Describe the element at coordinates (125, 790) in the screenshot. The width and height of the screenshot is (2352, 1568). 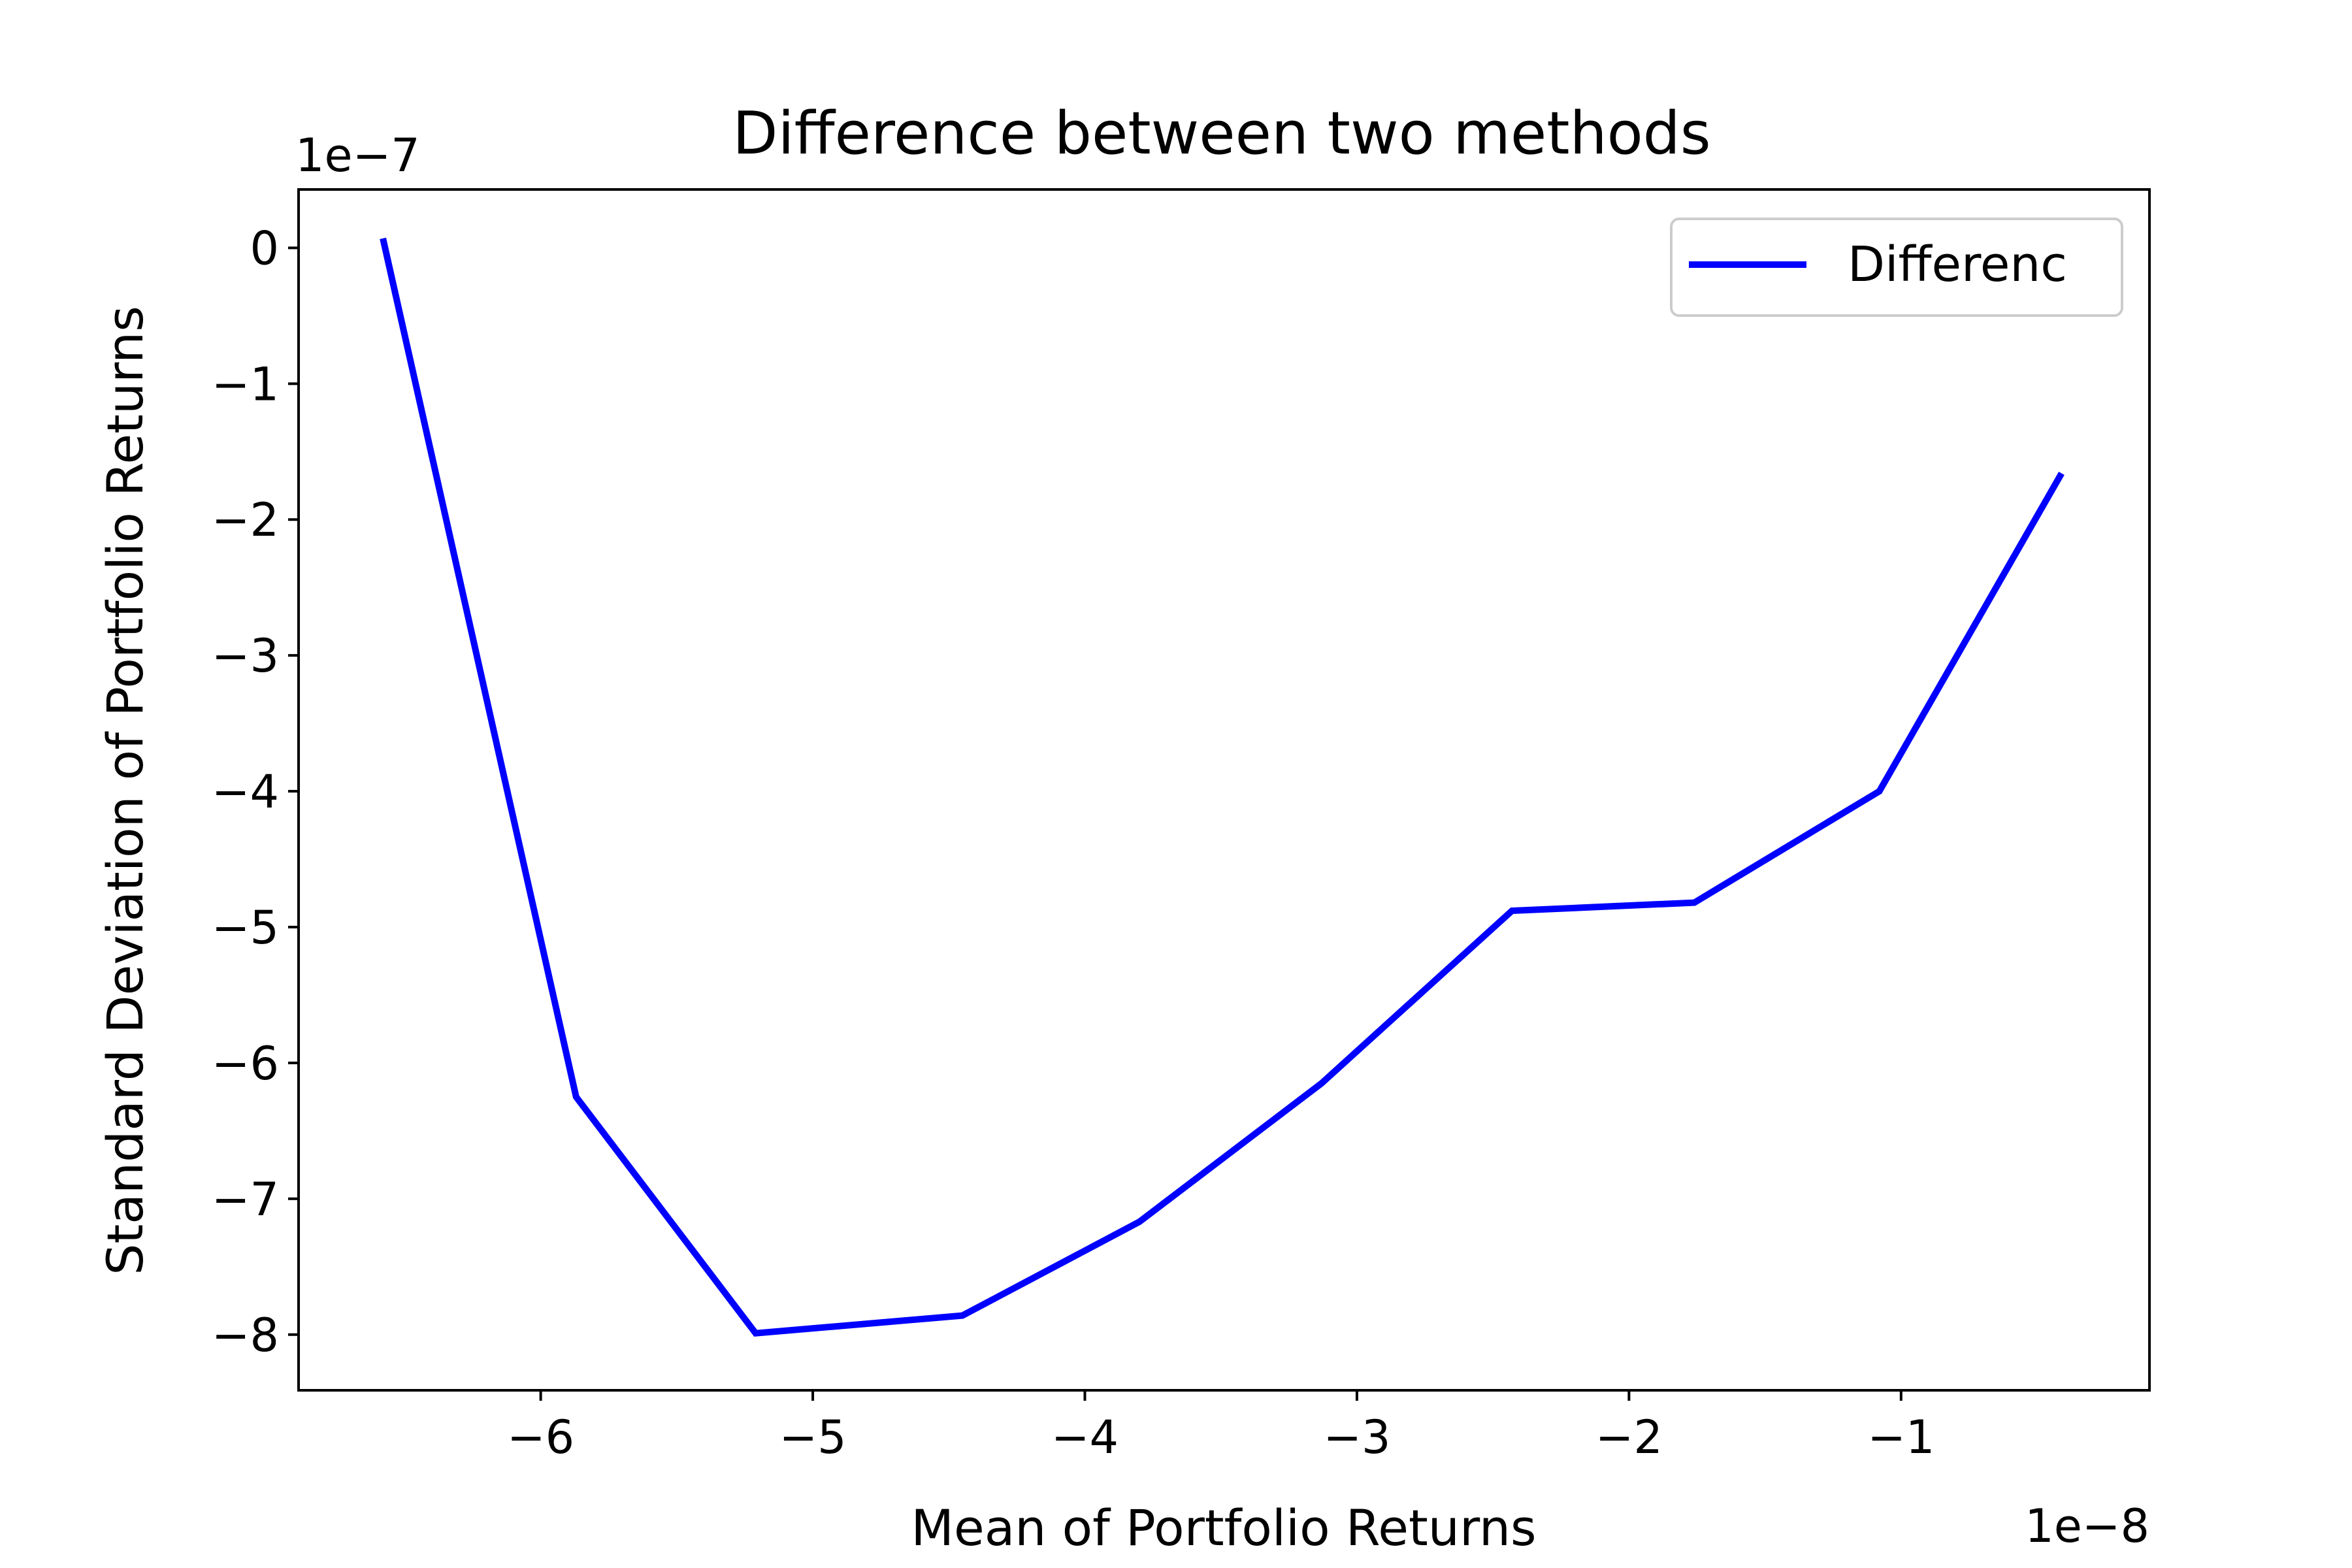
I see `y-axis-label: Standard Deviation of Portfolio Returns` at that location.